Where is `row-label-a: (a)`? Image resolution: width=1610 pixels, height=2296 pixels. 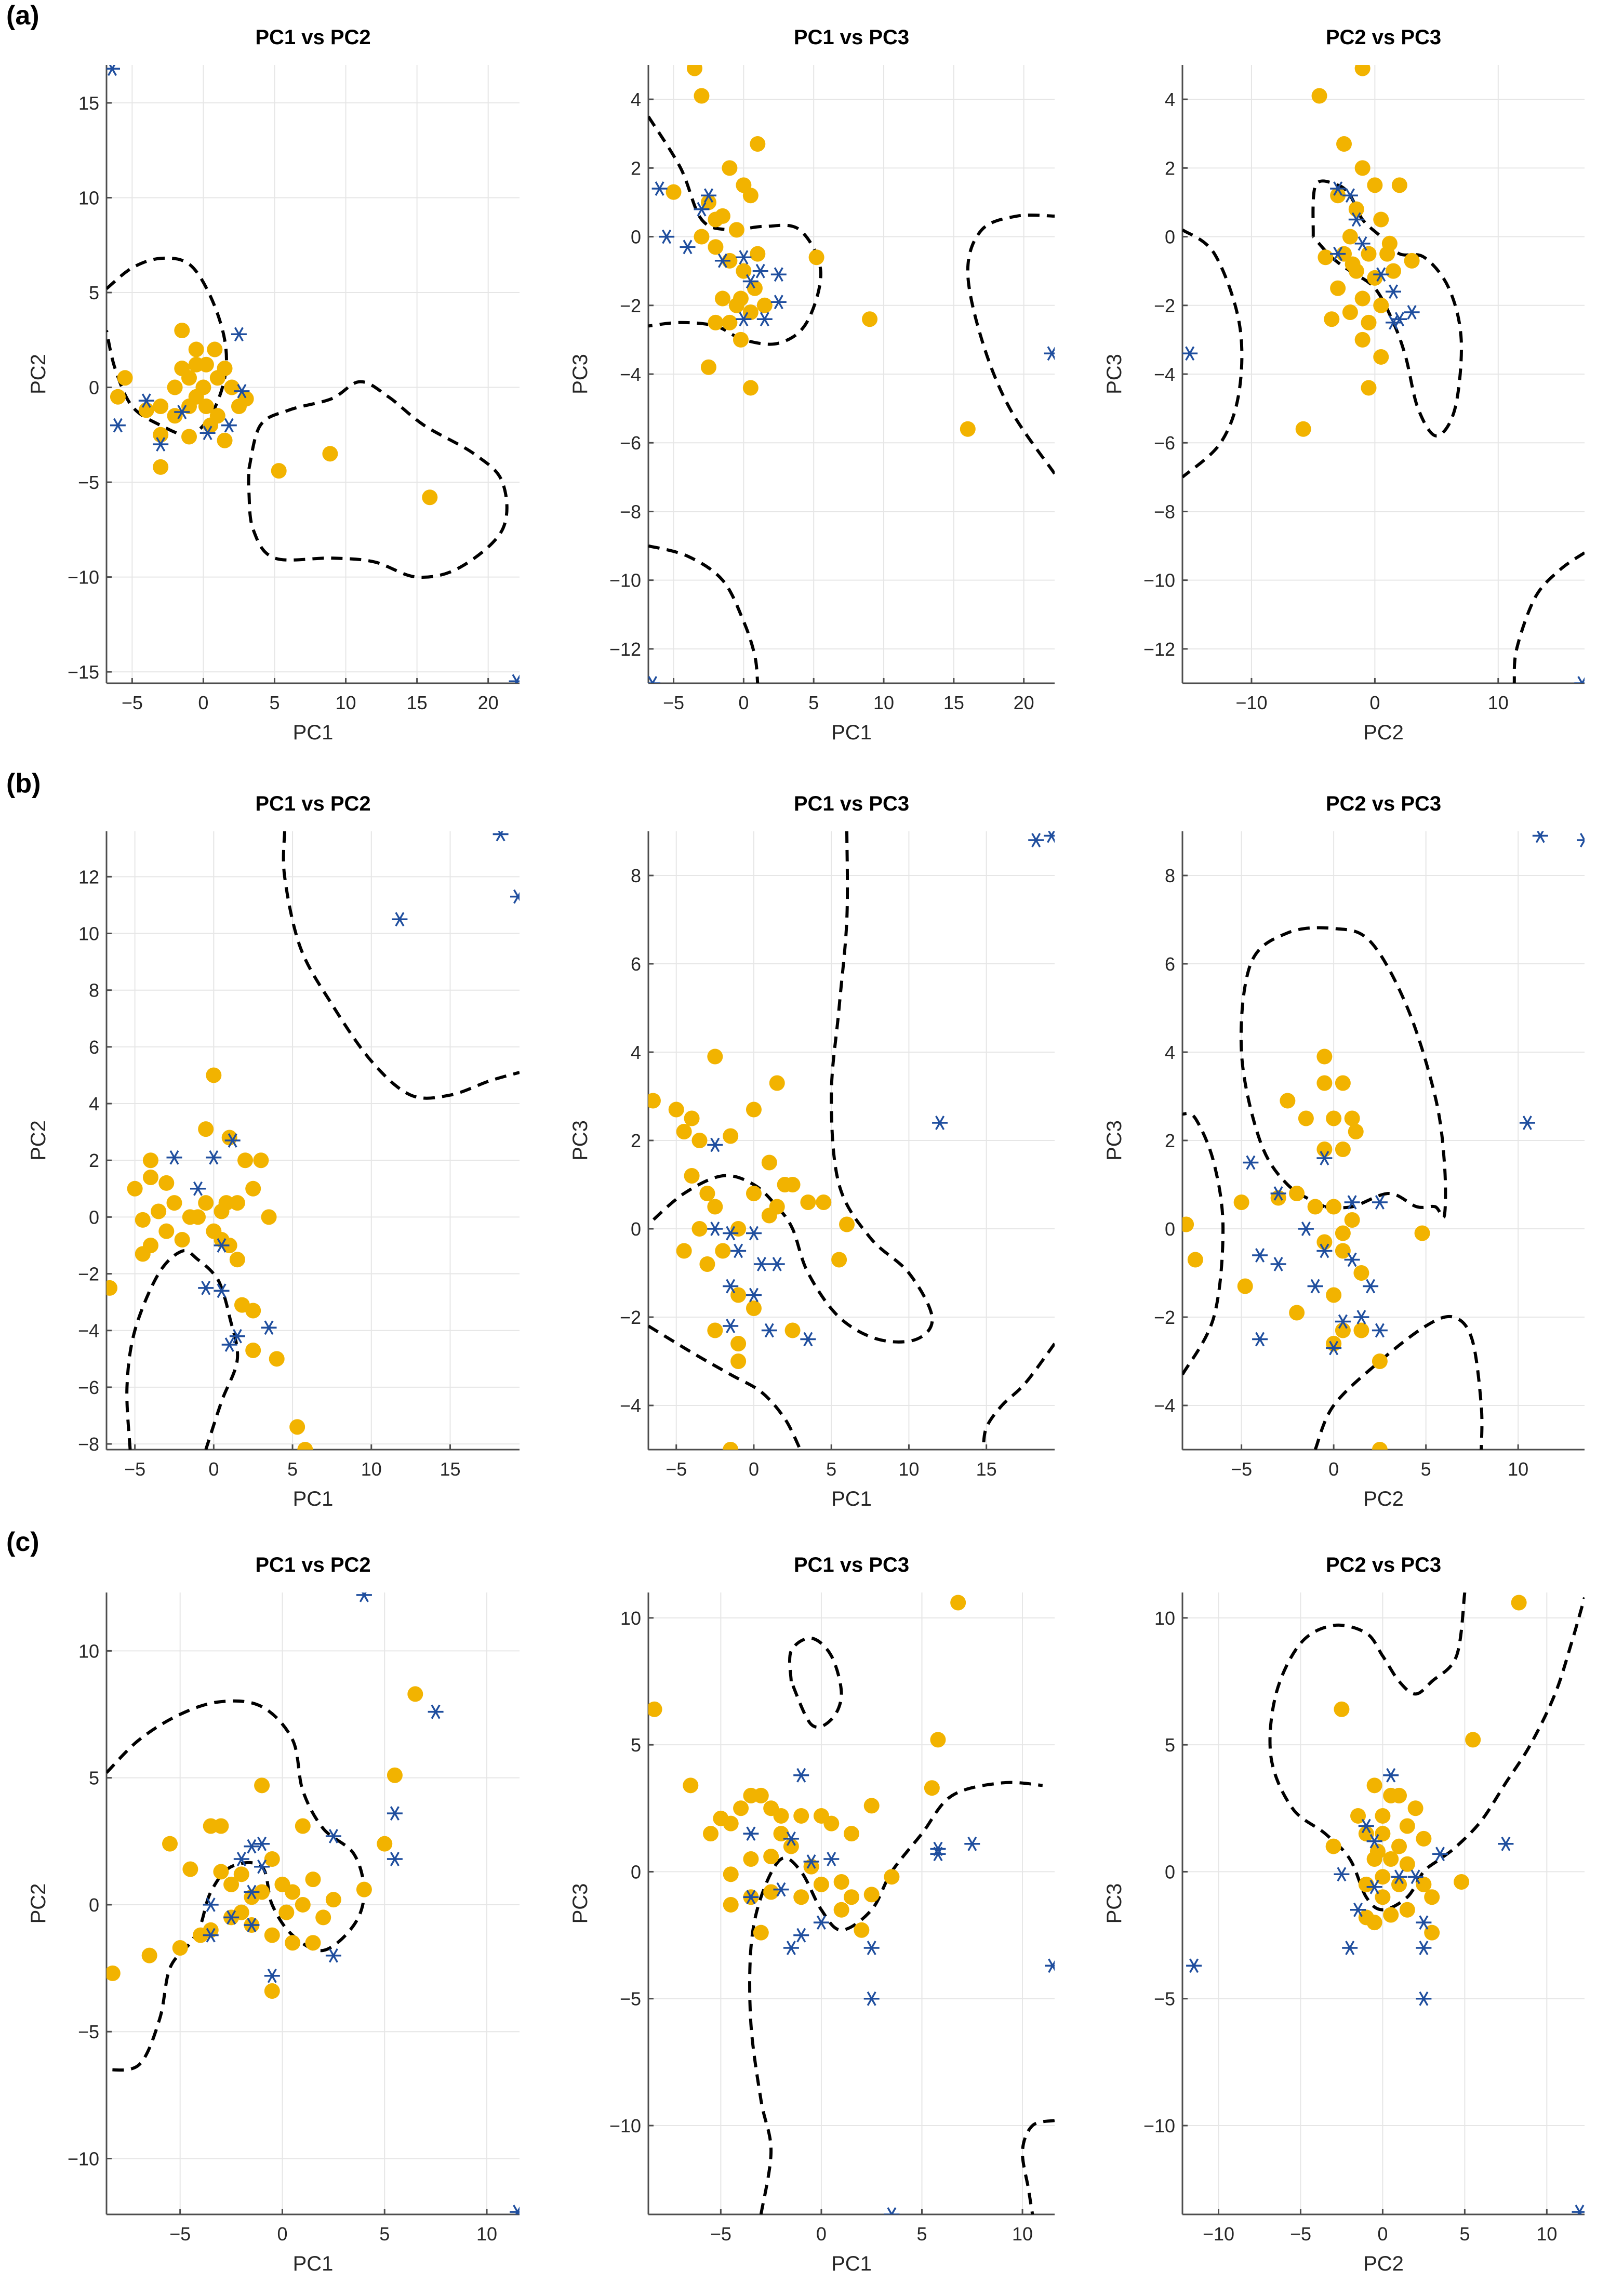 row-label-a: (a) is located at coordinates (22, 16).